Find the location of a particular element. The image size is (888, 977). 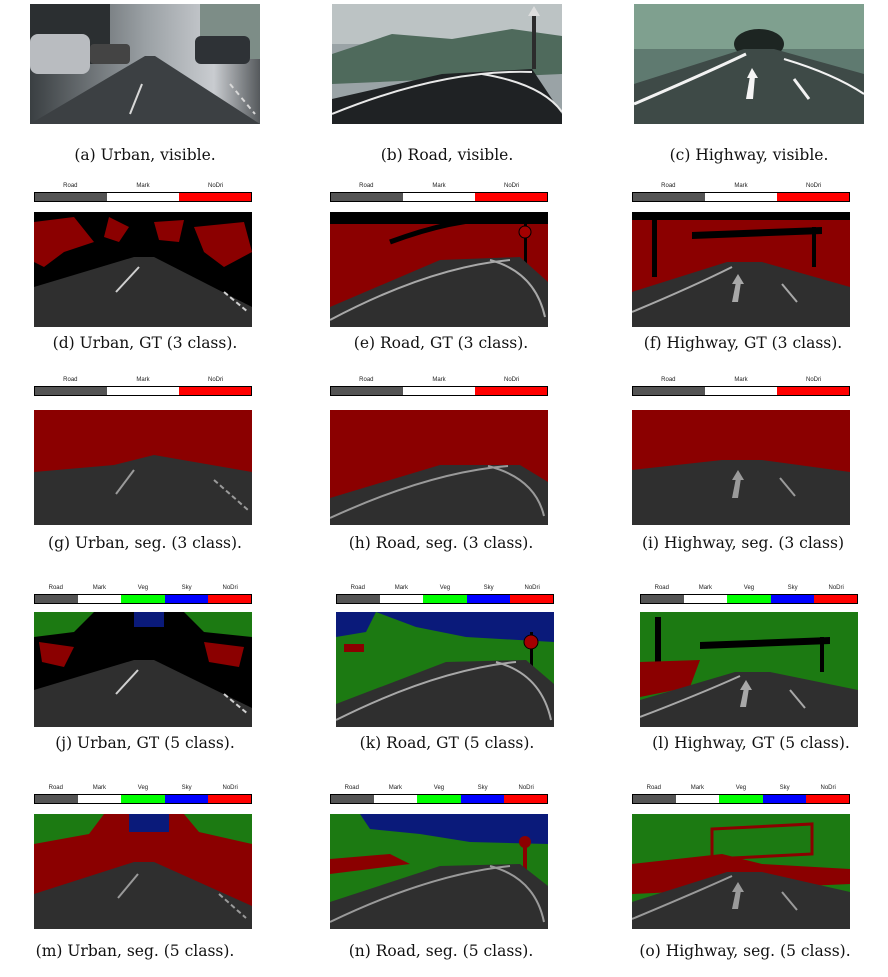

road-gt3-image is located at coordinates (439, 269).